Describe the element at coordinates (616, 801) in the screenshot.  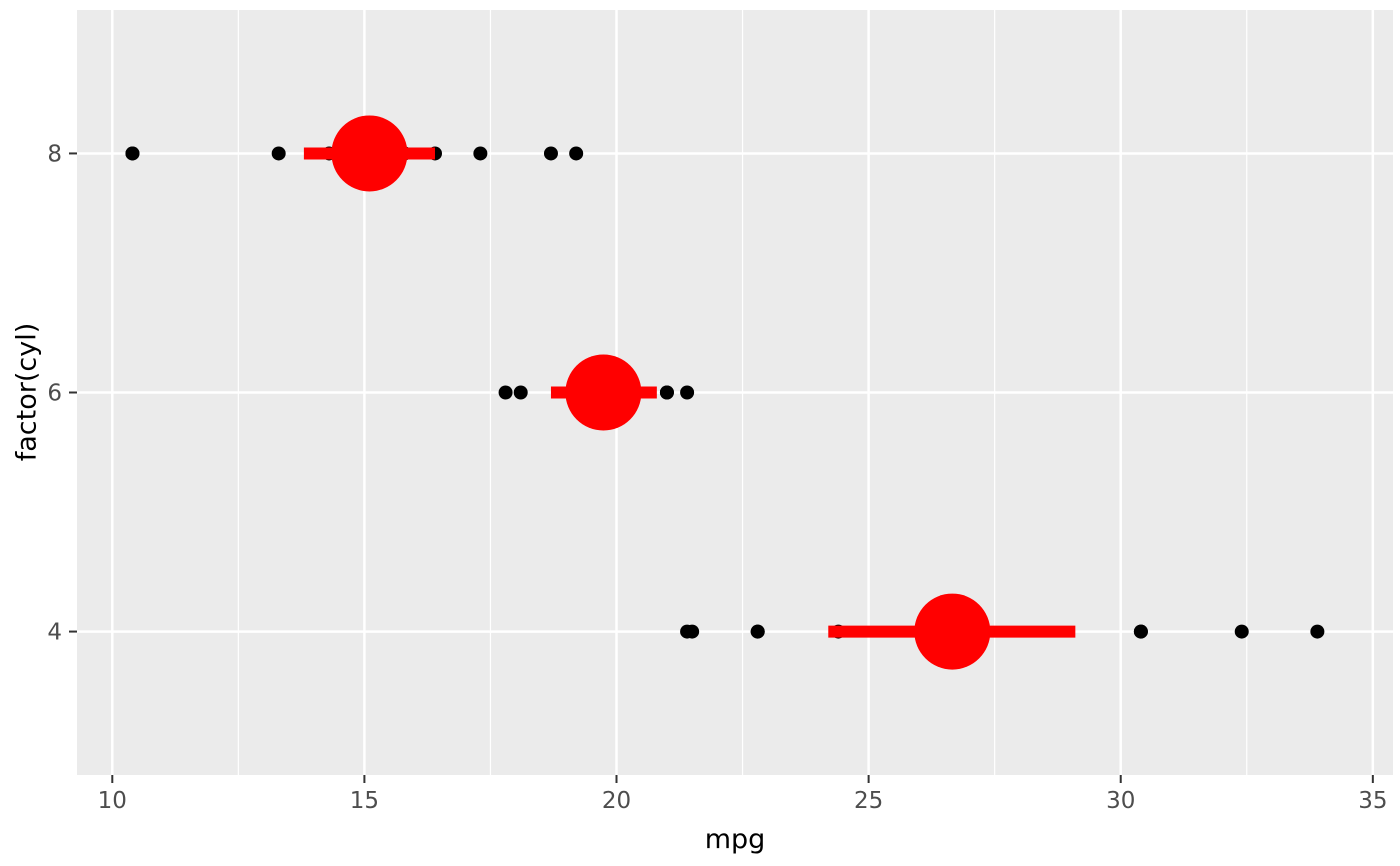
I see `x-tick-label: 20` at that location.